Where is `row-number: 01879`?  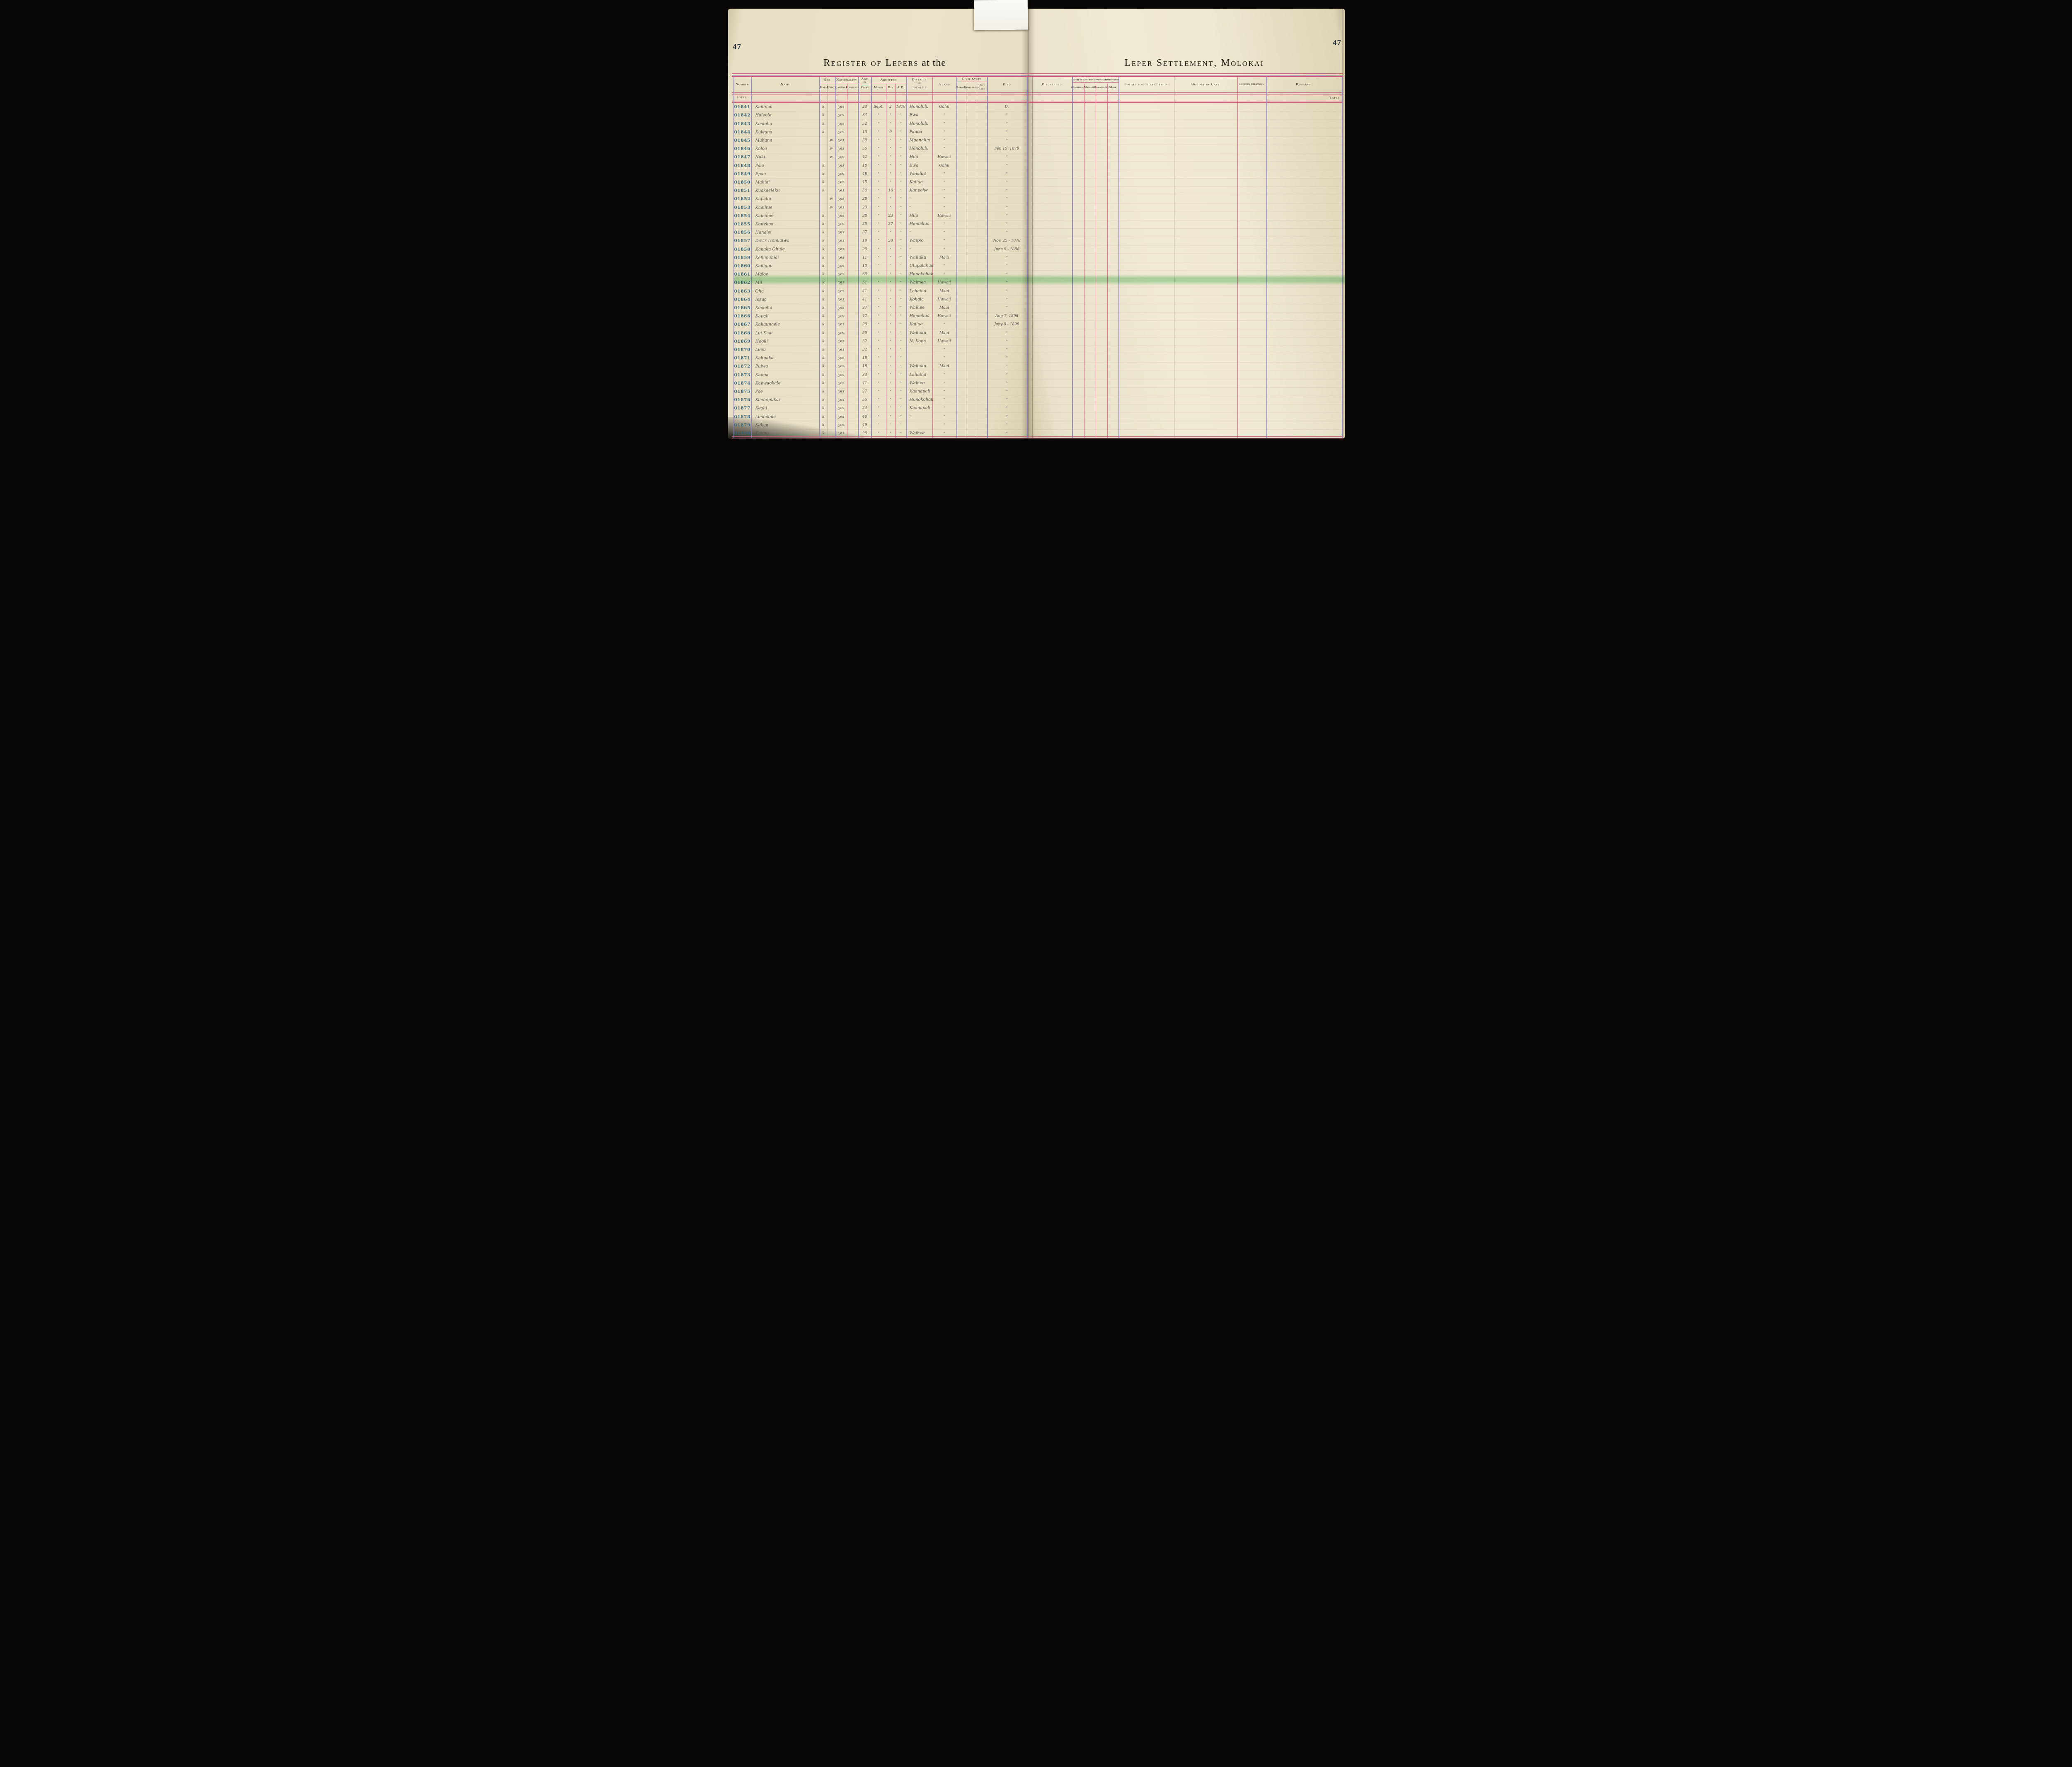 row-number: 01879 is located at coordinates (742, 425).